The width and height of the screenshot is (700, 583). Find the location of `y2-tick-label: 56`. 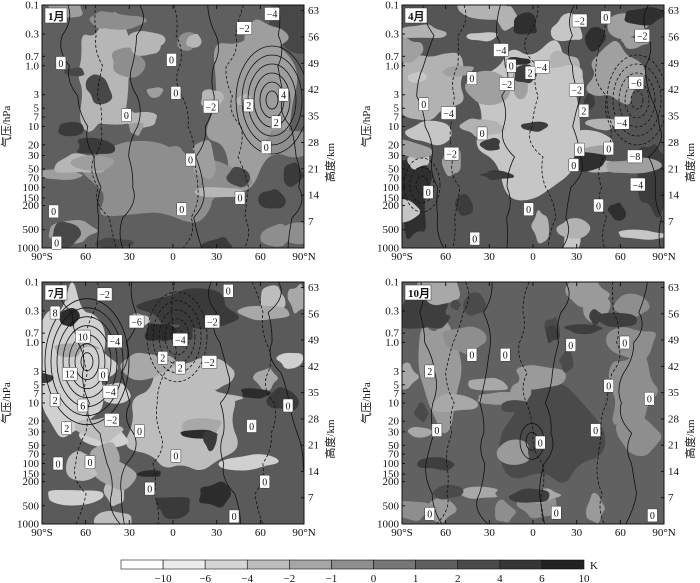

y2-tick-label: 56 is located at coordinates (314, 37).